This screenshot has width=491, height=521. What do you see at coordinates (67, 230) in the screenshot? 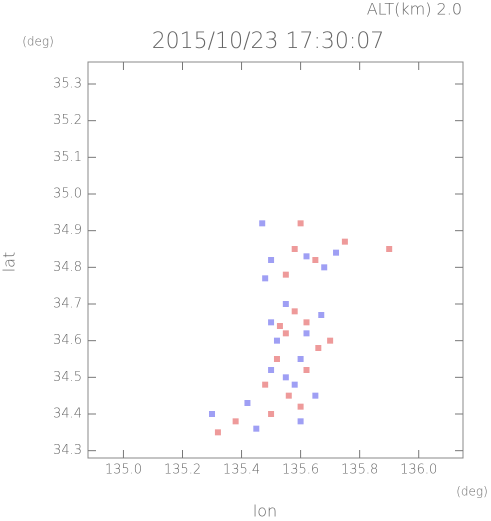
I see `y-tick-label: 34.9` at bounding box center [67, 230].